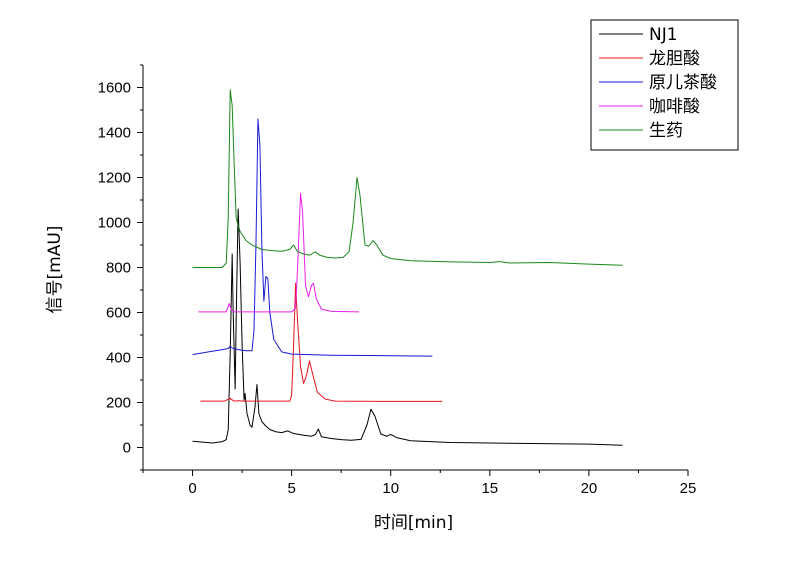 The height and width of the screenshot is (565, 800). What do you see at coordinates (291, 488) in the screenshot?
I see `x-tick-label: 5` at bounding box center [291, 488].